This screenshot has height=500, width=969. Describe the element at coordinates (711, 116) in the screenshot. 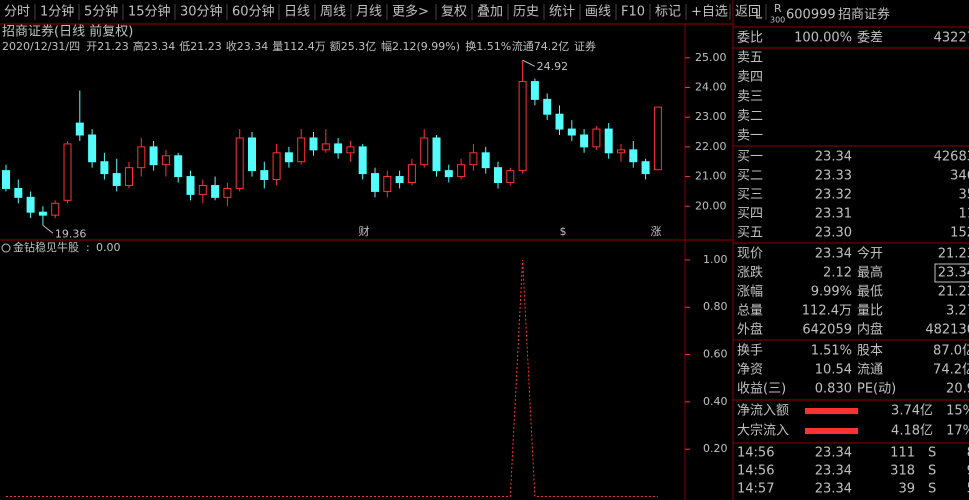

I see `y-tick-label: 23.00` at that location.